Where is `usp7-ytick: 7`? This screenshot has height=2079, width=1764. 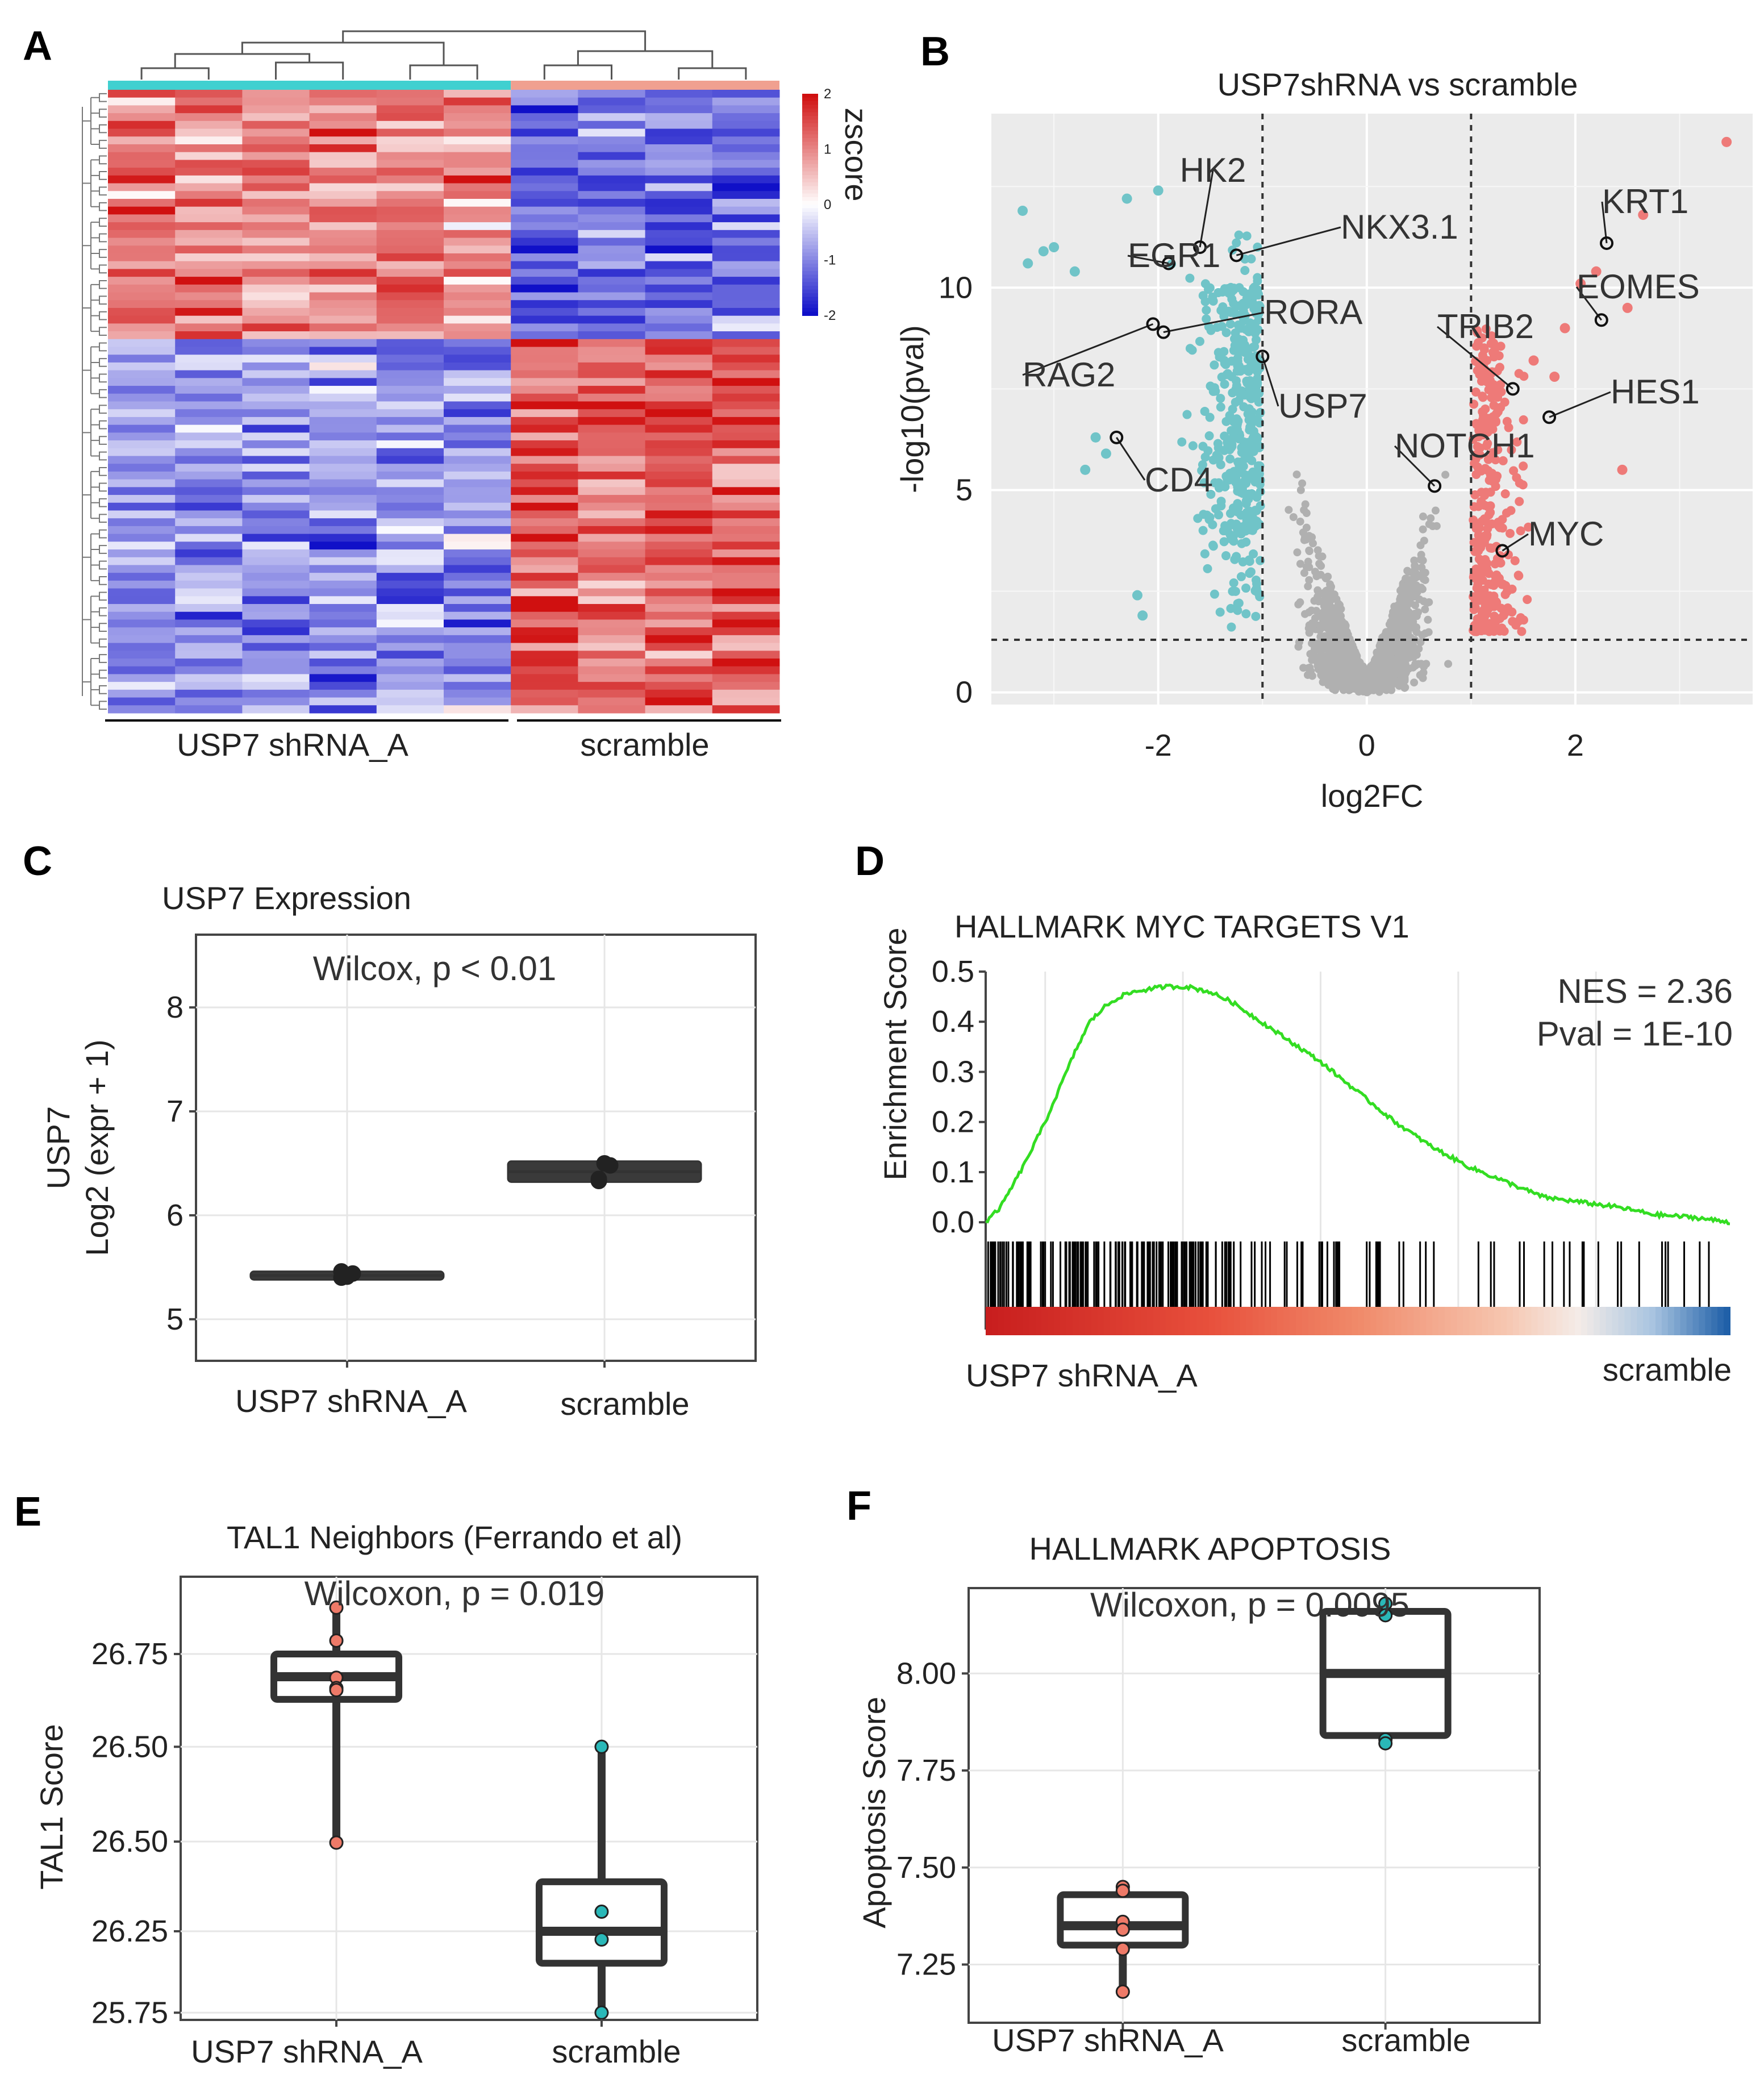 usp7-ytick: 7 is located at coordinates (175, 1111).